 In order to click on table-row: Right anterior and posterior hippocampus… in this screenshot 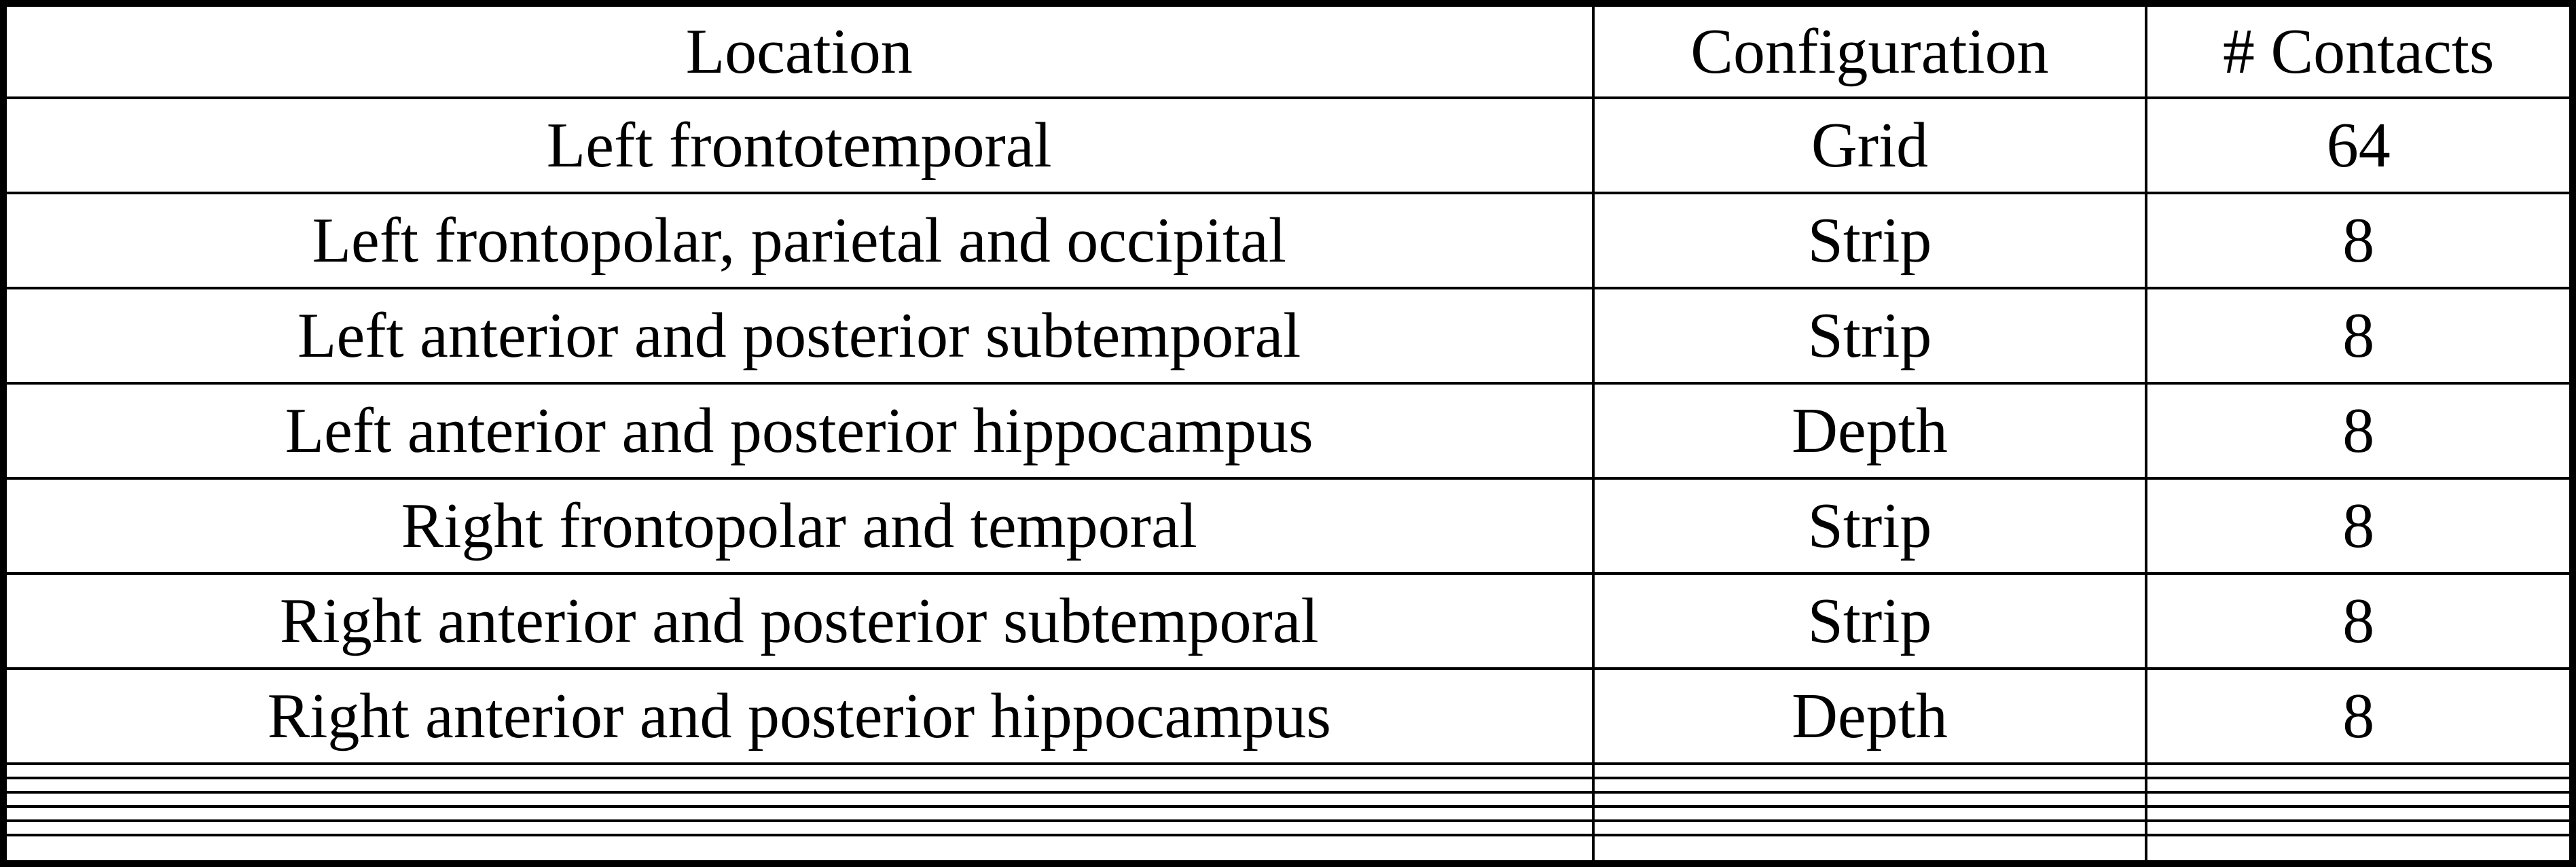, I will do `click(1288, 716)`.